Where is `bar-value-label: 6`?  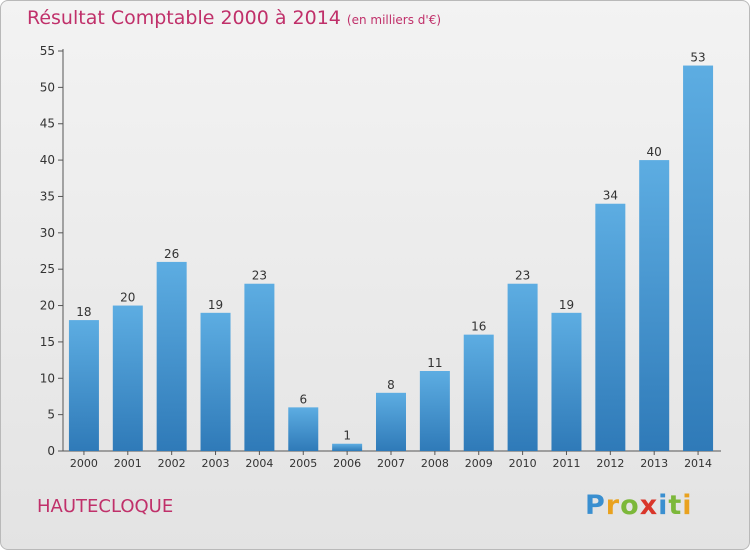 bar-value-label: 6 is located at coordinates (303, 399).